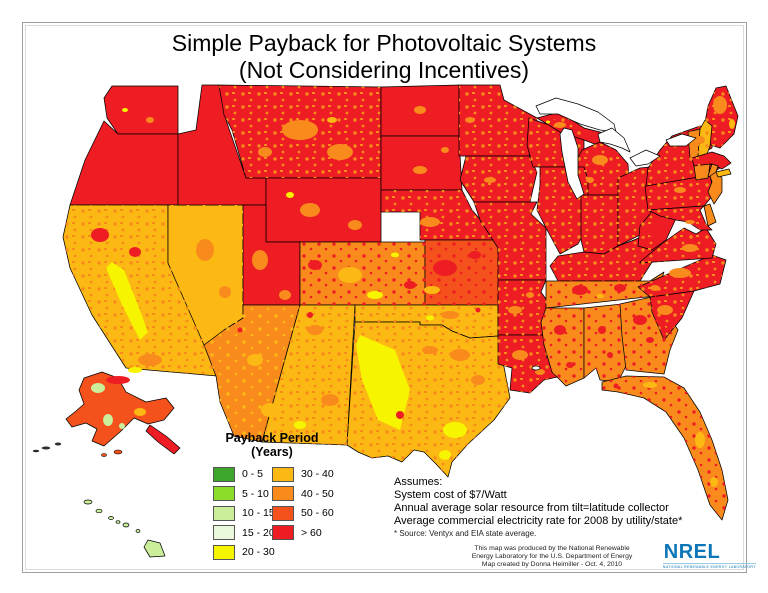 Image resolution: width=768 pixels, height=593 pixels. What do you see at coordinates (255, 493) in the screenshot?
I see `legend-label: 5 - 10` at bounding box center [255, 493].